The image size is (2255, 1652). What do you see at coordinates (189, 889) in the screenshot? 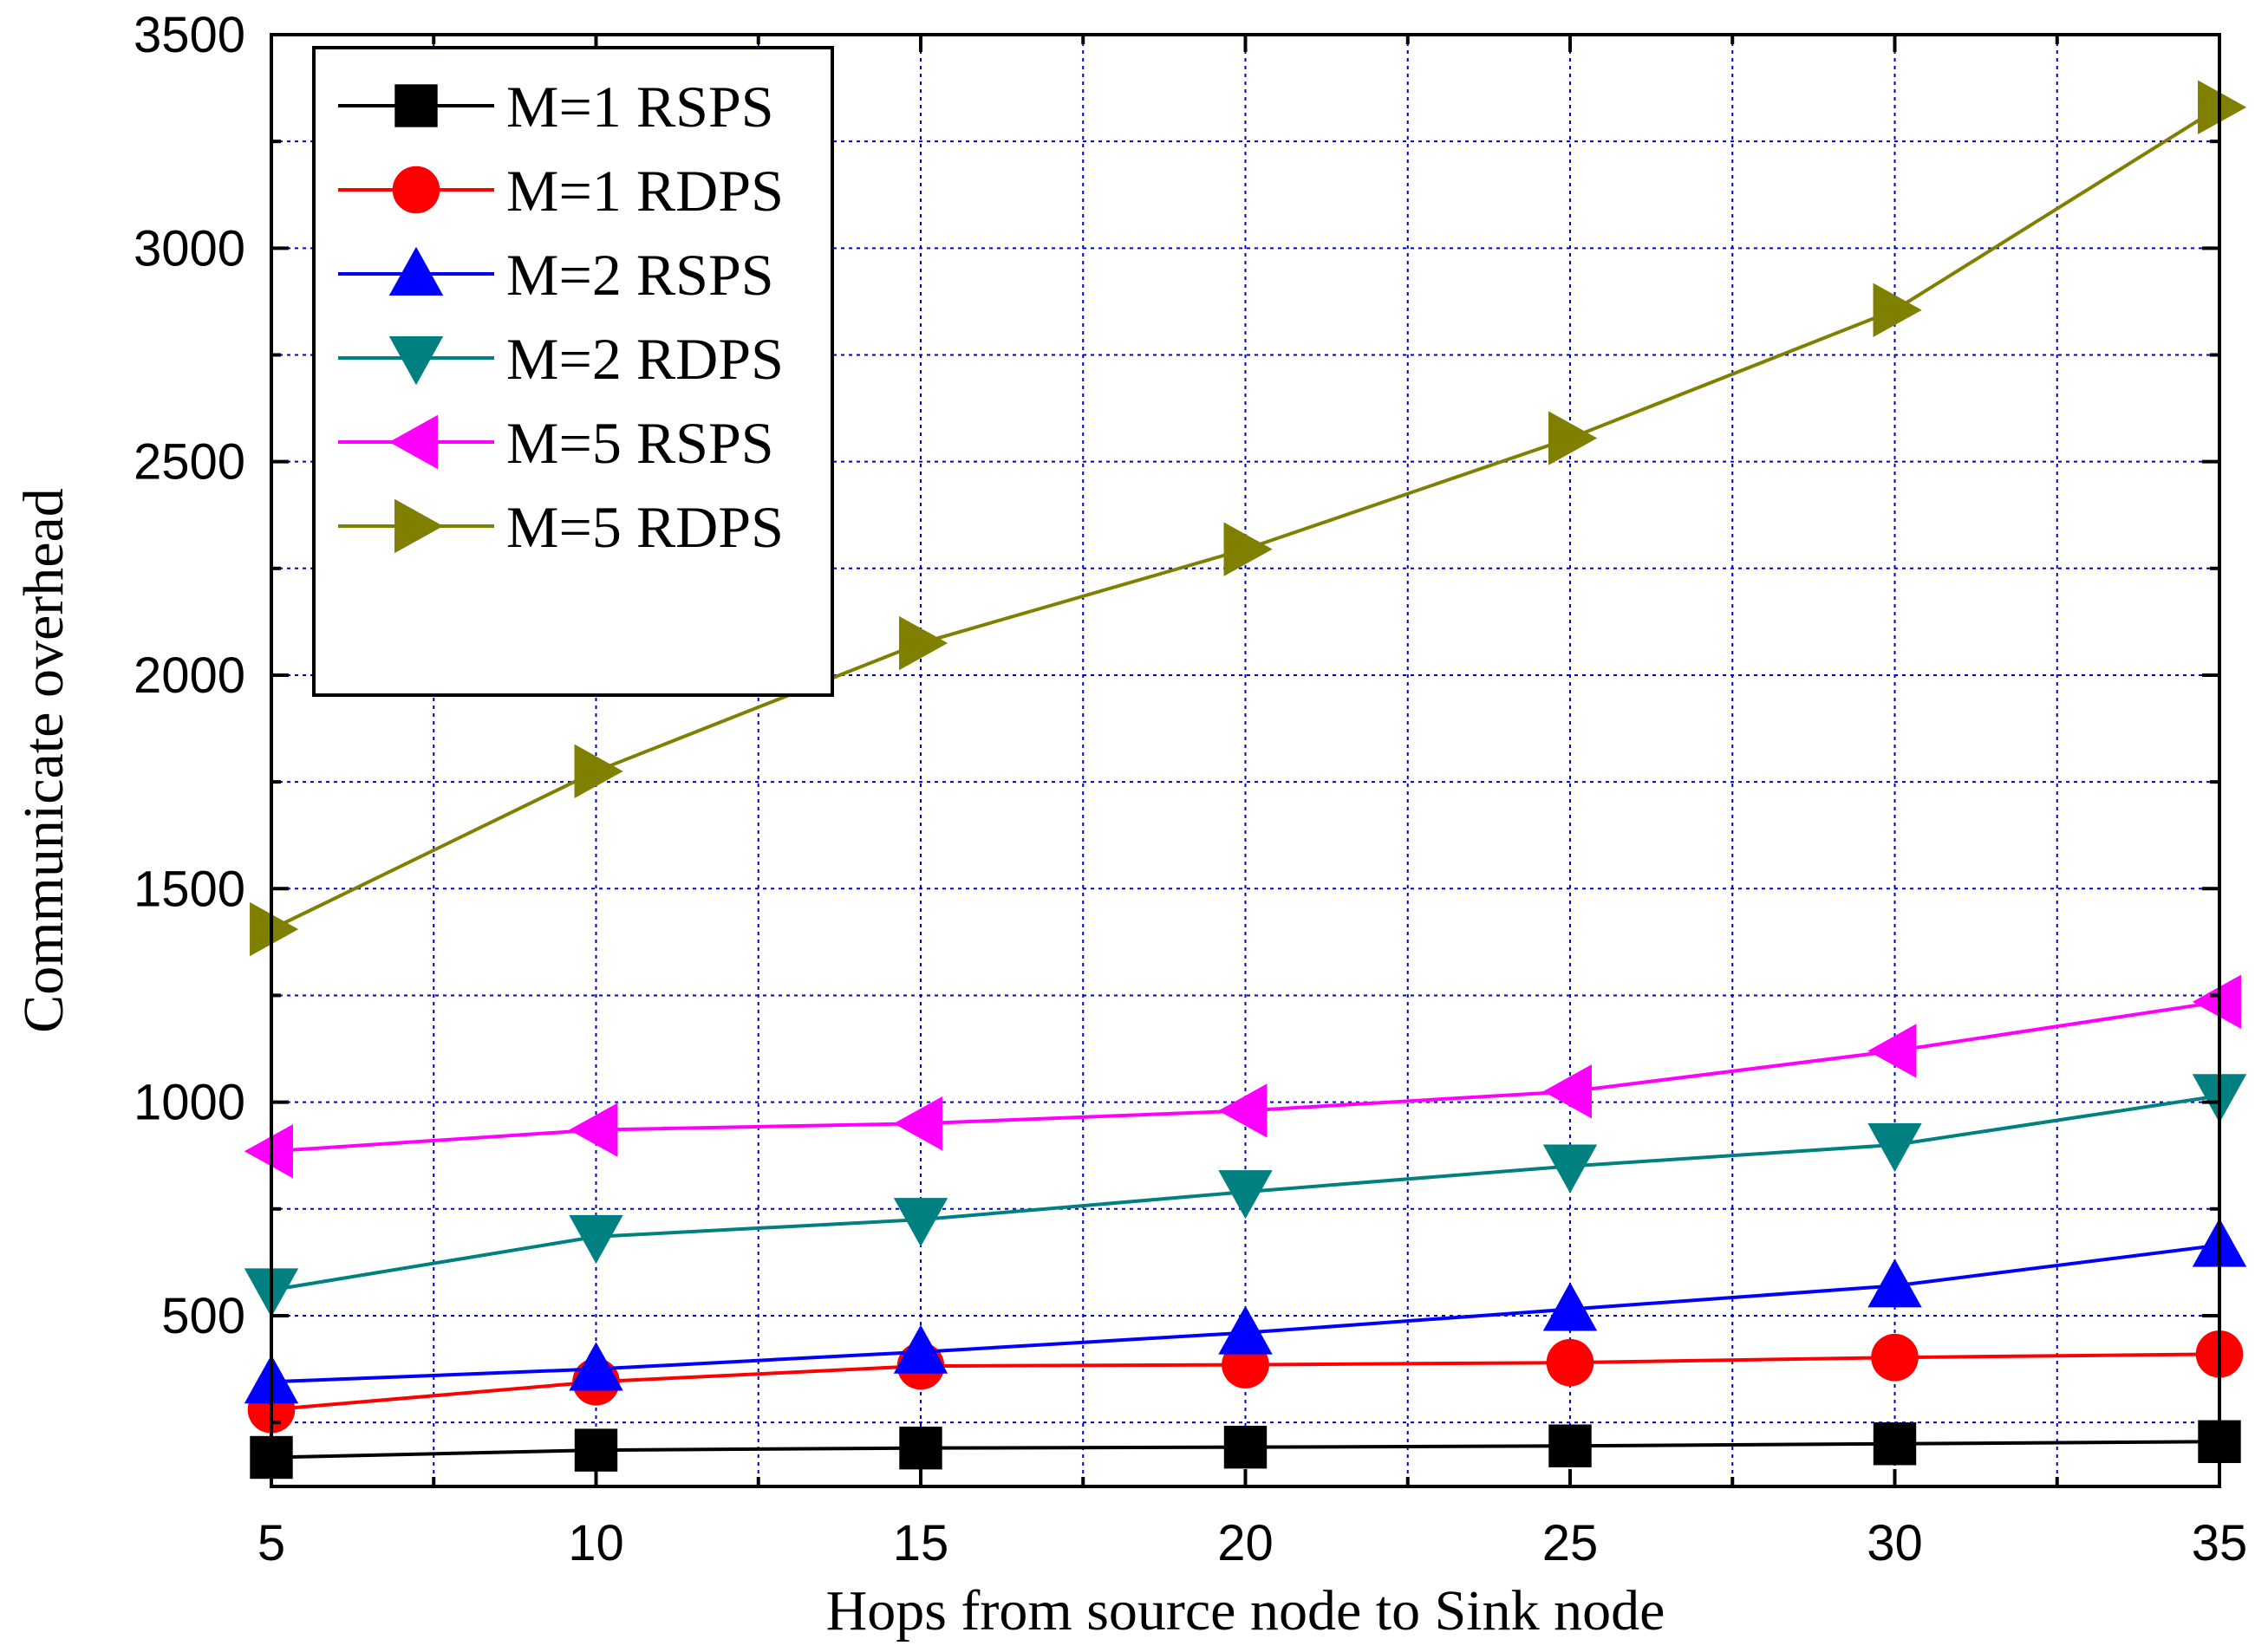
I see `y-tick-label: 1500` at bounding box center [189, 889].